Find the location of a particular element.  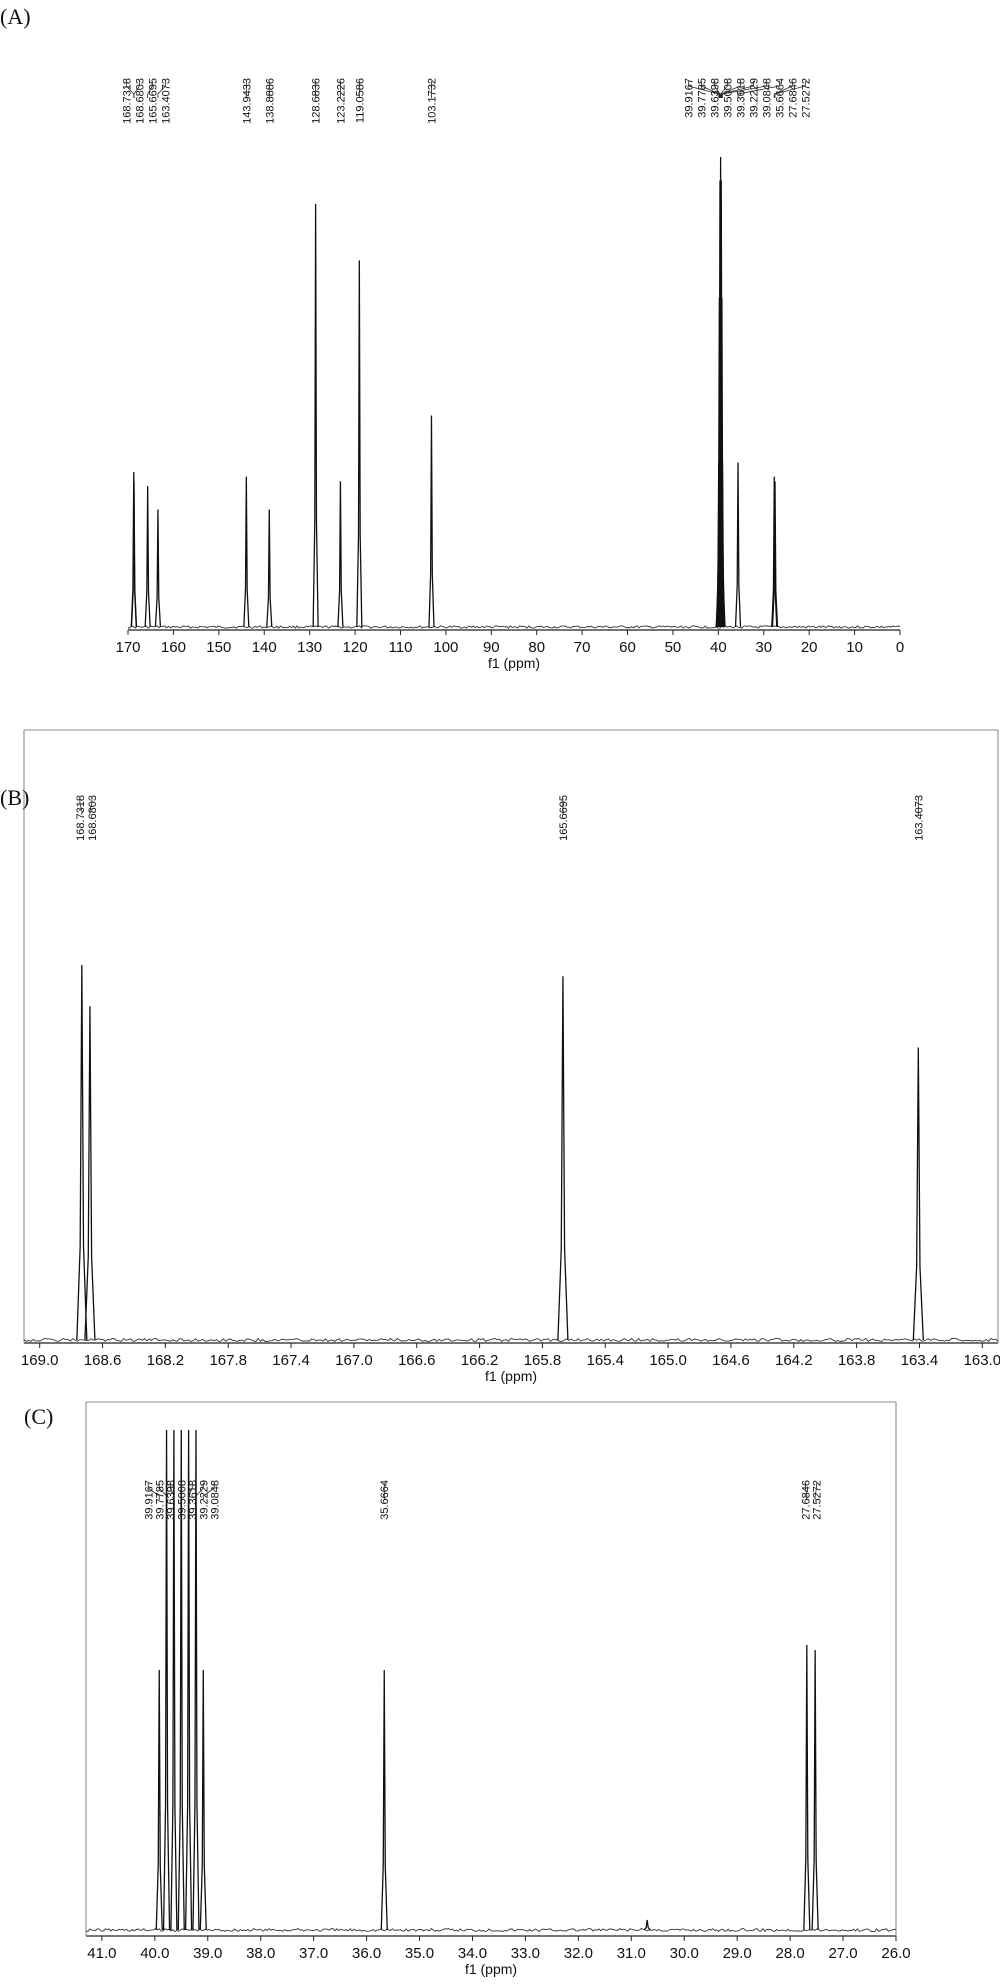

peak-label: 103.1732 is located at coordinates (432, 101).